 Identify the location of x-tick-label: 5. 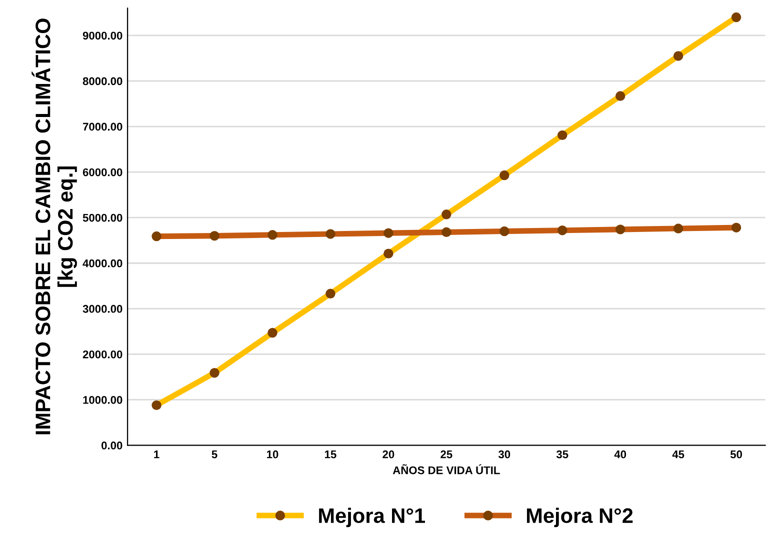
(215, 454).